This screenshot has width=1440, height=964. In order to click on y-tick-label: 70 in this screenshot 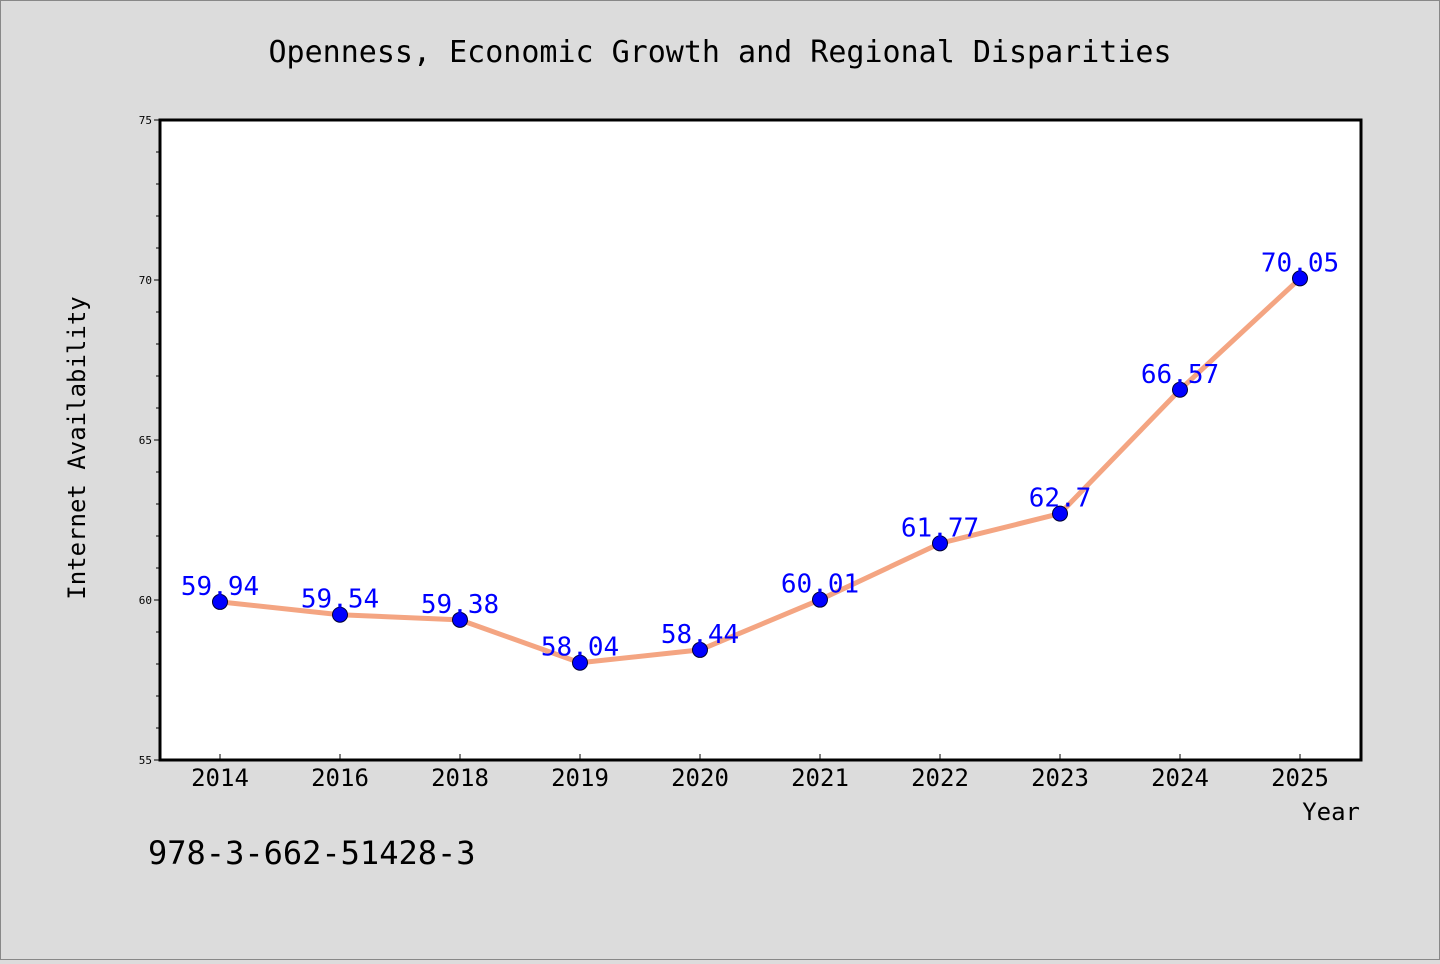, I will do `click(145, 280)`.